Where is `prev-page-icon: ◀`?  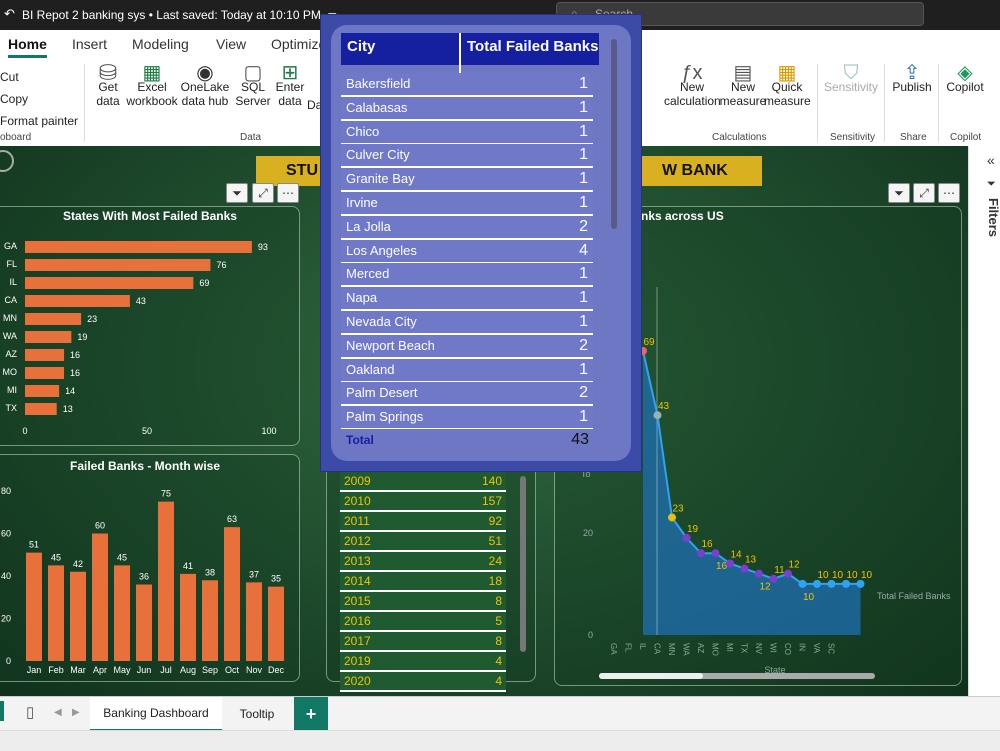
prev-page-icon: ◀ is located at coordinates (58, 712).